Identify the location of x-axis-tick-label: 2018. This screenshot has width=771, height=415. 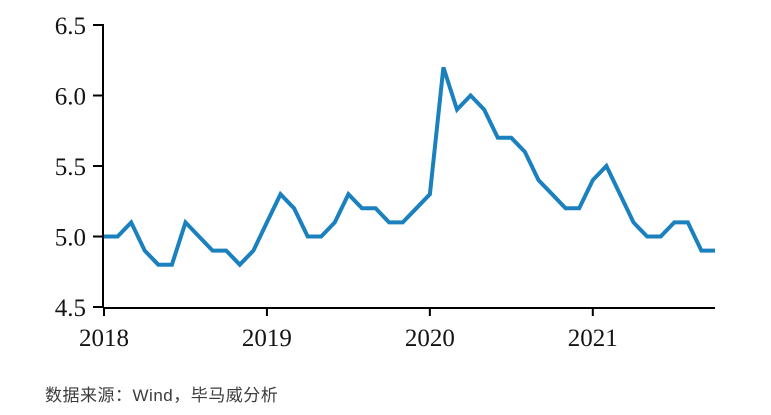
(104, 338).